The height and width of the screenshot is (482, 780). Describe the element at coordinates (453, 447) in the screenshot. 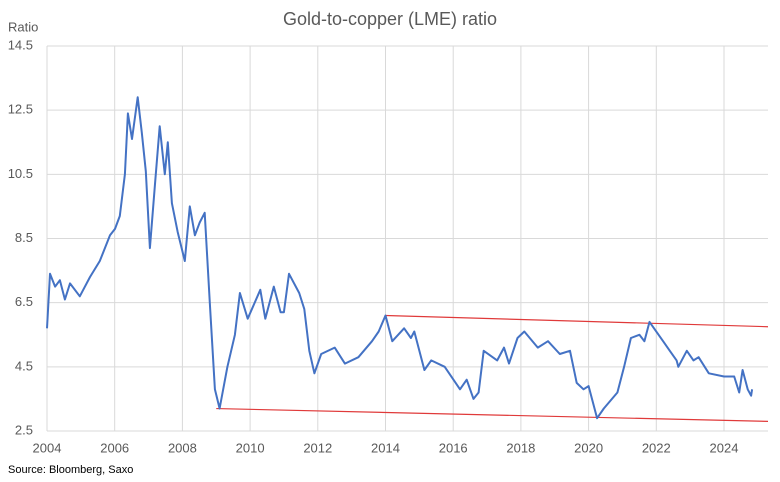

I see `x-tick-label: 2016` at that location.